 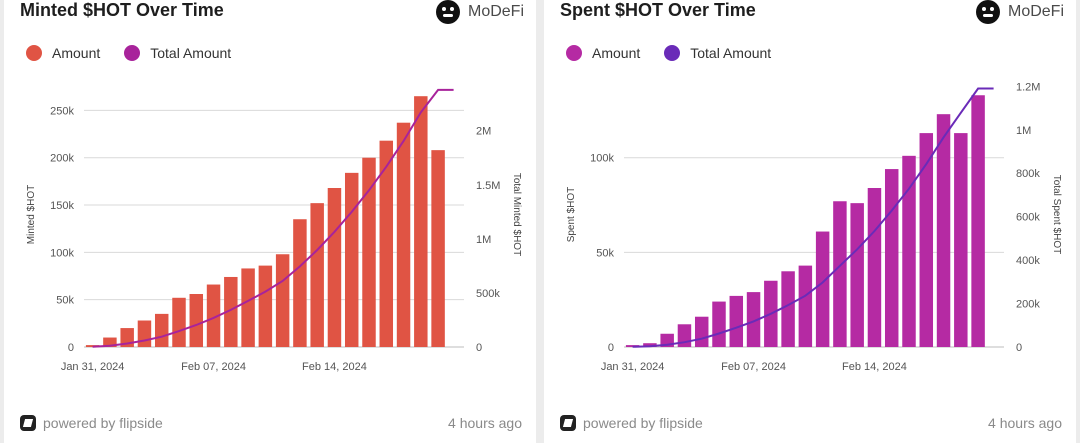 What do you see at coordinates (31, 214) in the screenshot?
I see `y-axis-label: Minted $HOT` at bounding box center [31, 214].